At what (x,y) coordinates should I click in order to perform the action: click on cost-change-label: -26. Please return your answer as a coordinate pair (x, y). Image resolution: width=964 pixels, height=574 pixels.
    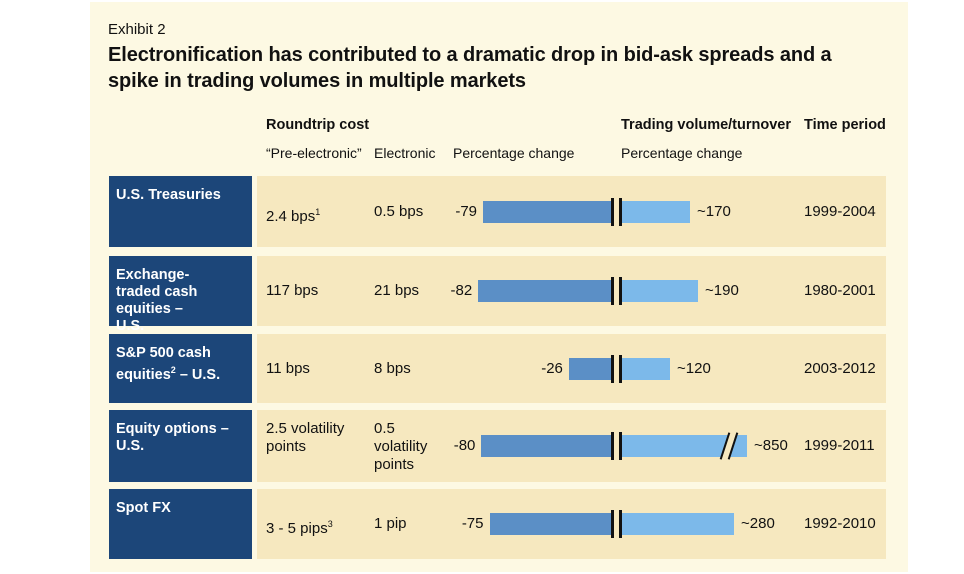
    Looking at the image, I should click on (552, 368).